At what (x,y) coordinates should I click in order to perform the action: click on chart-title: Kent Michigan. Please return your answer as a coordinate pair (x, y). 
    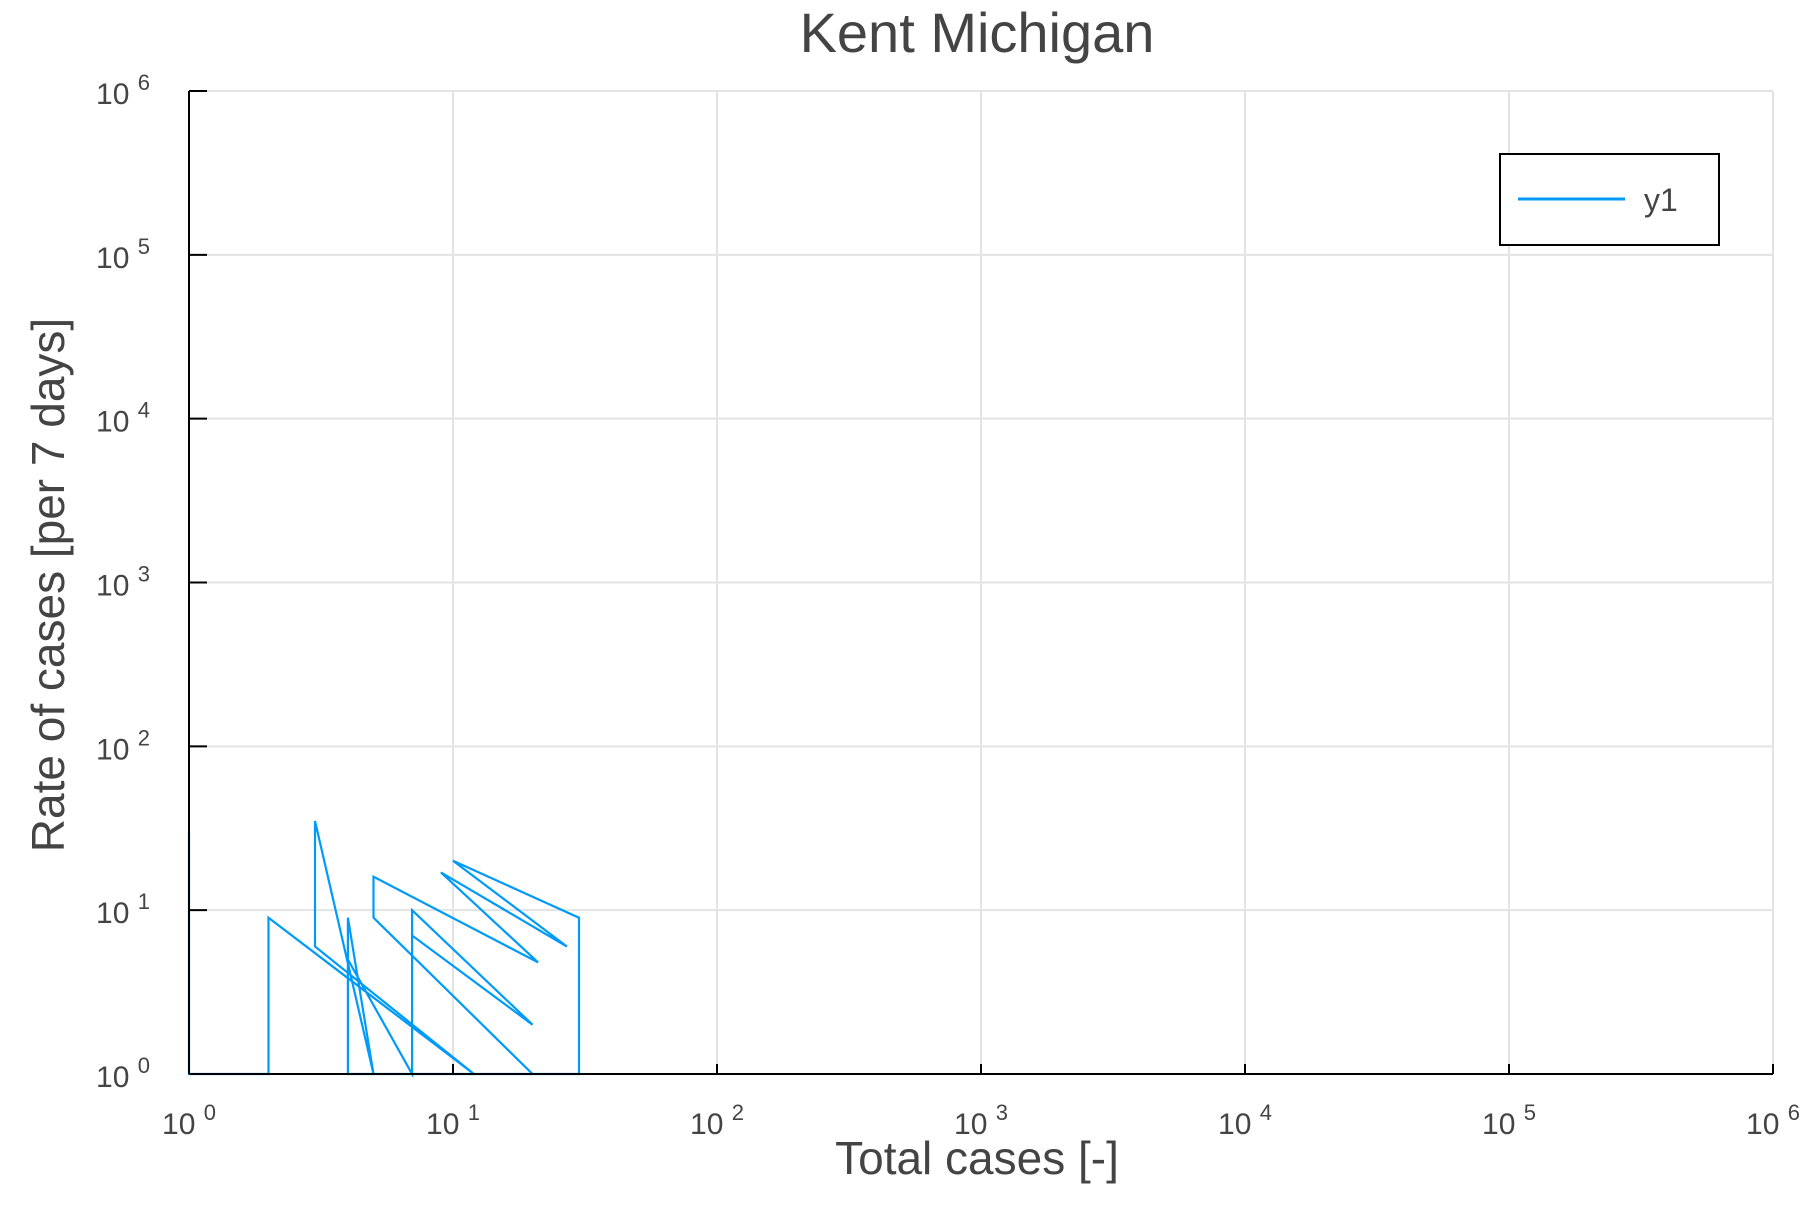
    Looking at the image, I should click on (977, 32).